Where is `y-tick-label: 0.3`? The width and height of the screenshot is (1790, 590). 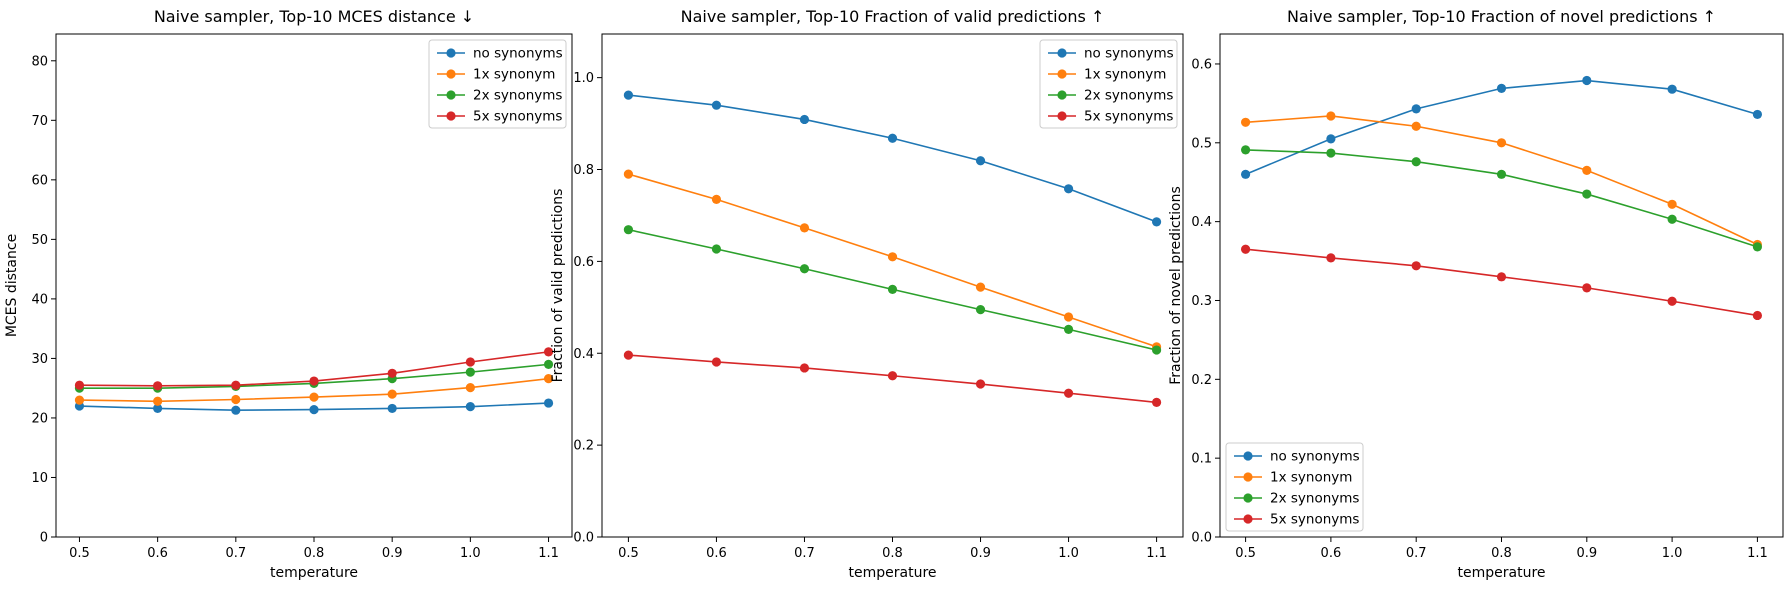
y-tick-label: 0.3 is located at coordinates (1201, 301).